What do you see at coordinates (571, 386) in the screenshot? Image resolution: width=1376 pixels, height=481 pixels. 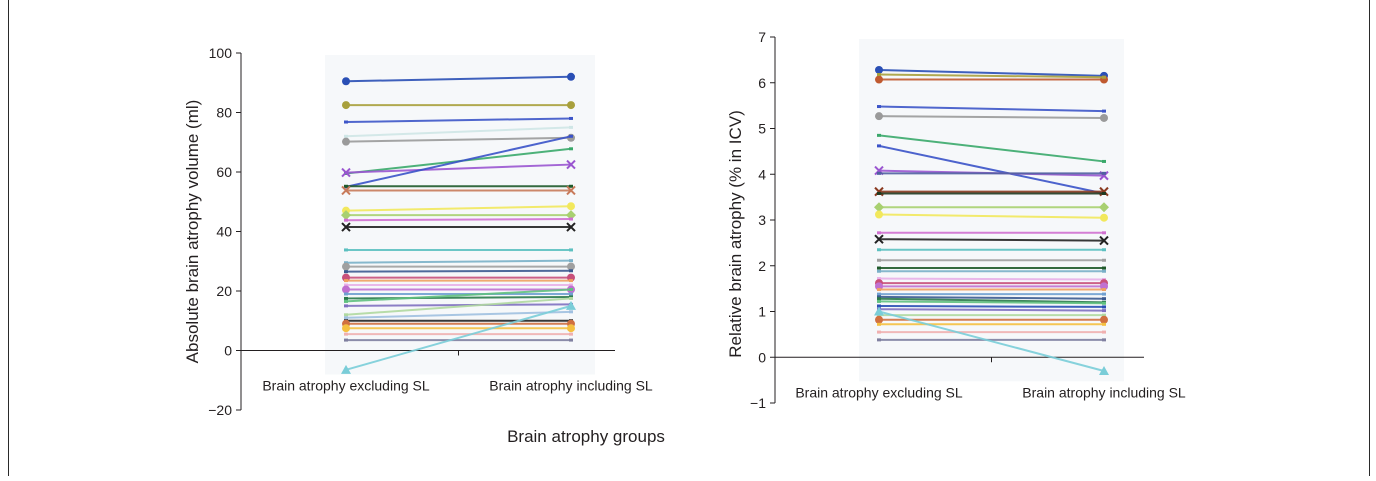 I see `x-category-label: Brain atrophy including SL` at bounding box center [571, 386].